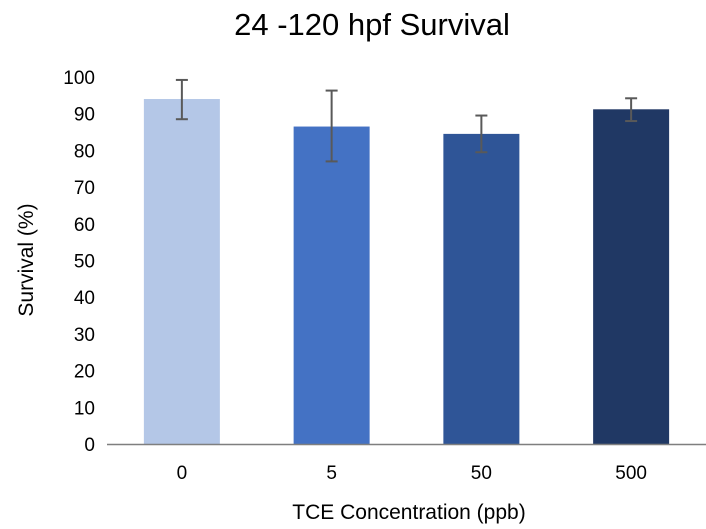  Describe the element at coordinates (84, 188) in the screenshot. I see `y-tick-label: 70` at that location.